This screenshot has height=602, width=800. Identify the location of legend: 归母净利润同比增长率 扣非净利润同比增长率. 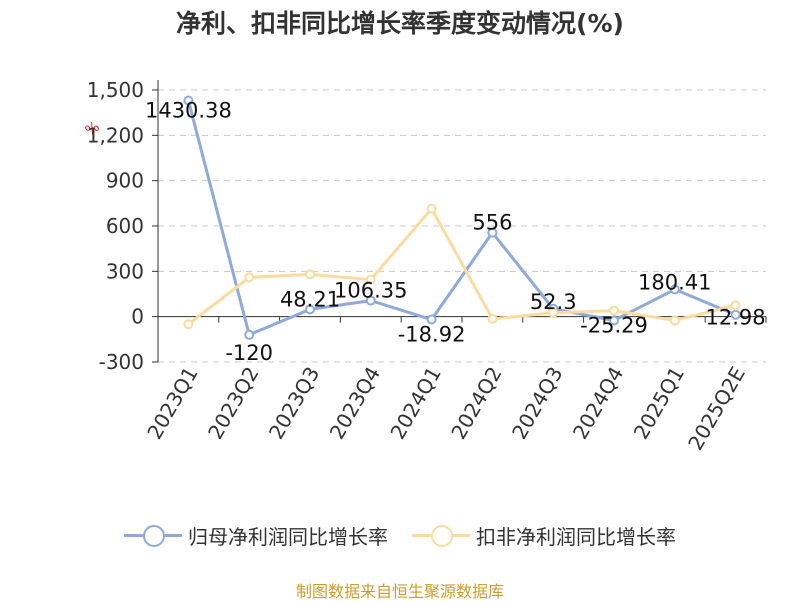
(400, 535).